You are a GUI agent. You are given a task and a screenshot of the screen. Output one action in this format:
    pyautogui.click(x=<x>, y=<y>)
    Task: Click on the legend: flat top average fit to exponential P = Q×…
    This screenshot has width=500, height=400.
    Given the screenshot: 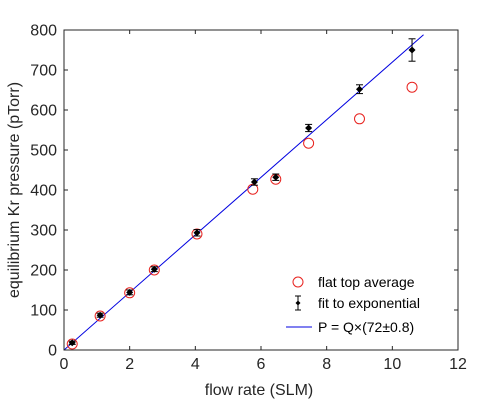 What is the action you would take?
    pyautogui.click(x=353, y=304)
    